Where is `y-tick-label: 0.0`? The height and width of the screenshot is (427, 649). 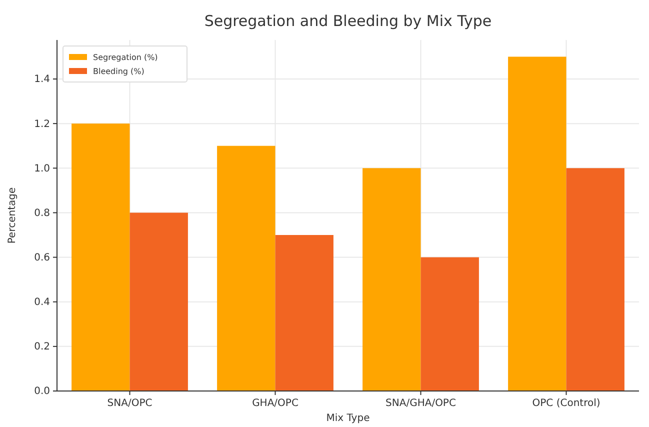
y-tick-label: 0.0 is located at coordinates (42, 392).